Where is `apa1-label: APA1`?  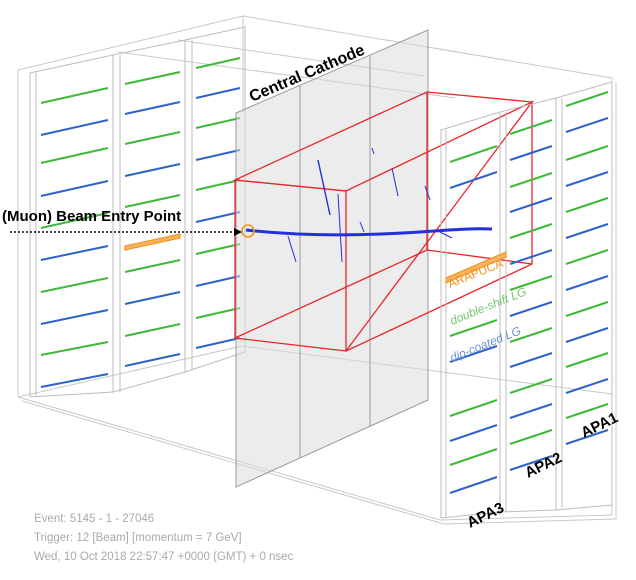
apa1-label: APA1 is located at coordinates (599, 425).